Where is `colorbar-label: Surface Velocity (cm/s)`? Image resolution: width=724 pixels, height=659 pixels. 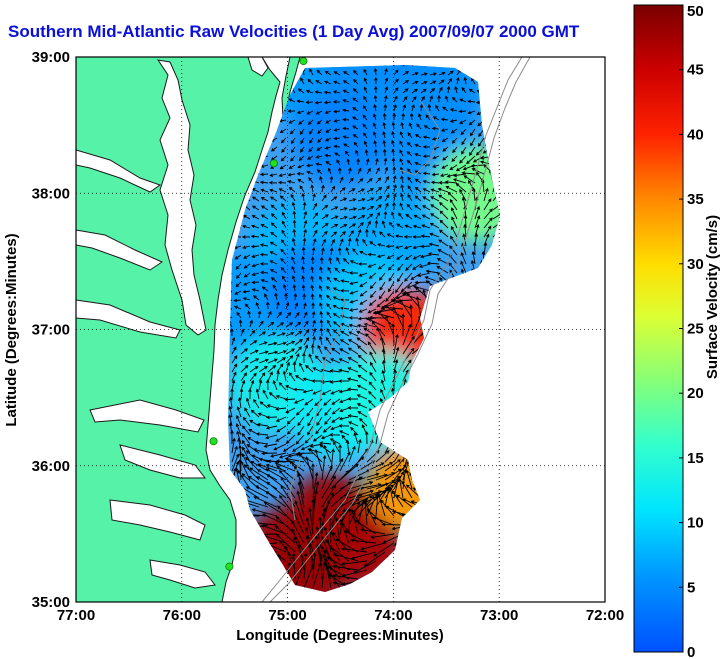
colorbar-label: Surface Velocity (cm/s) is located at coordinates (712, 297).